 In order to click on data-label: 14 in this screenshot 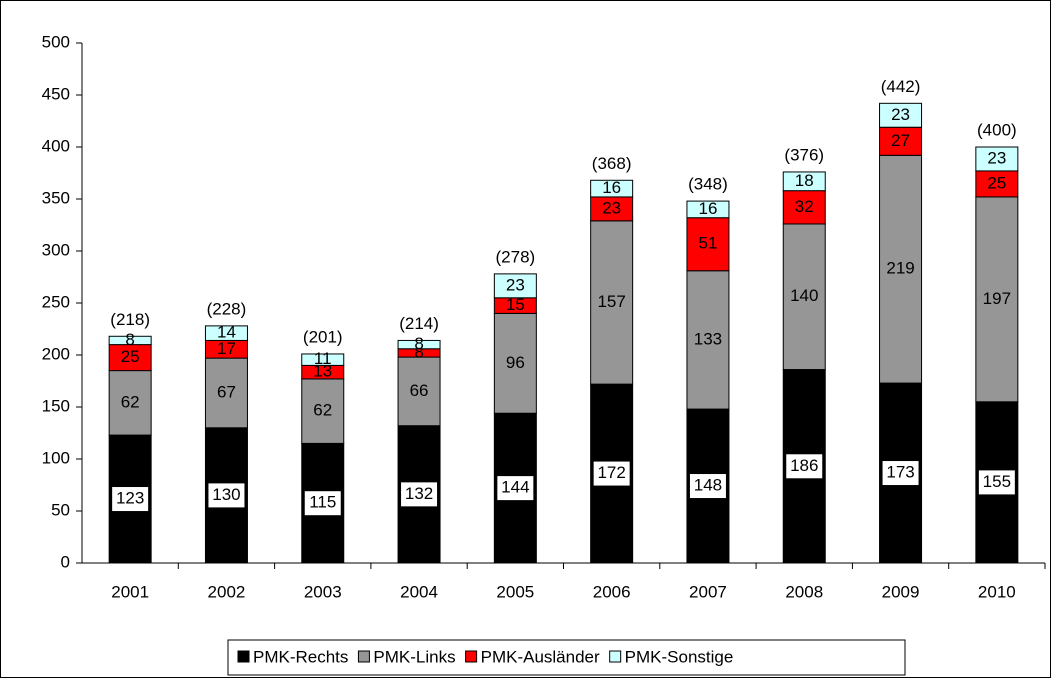, I will do `click(226, 332)`.